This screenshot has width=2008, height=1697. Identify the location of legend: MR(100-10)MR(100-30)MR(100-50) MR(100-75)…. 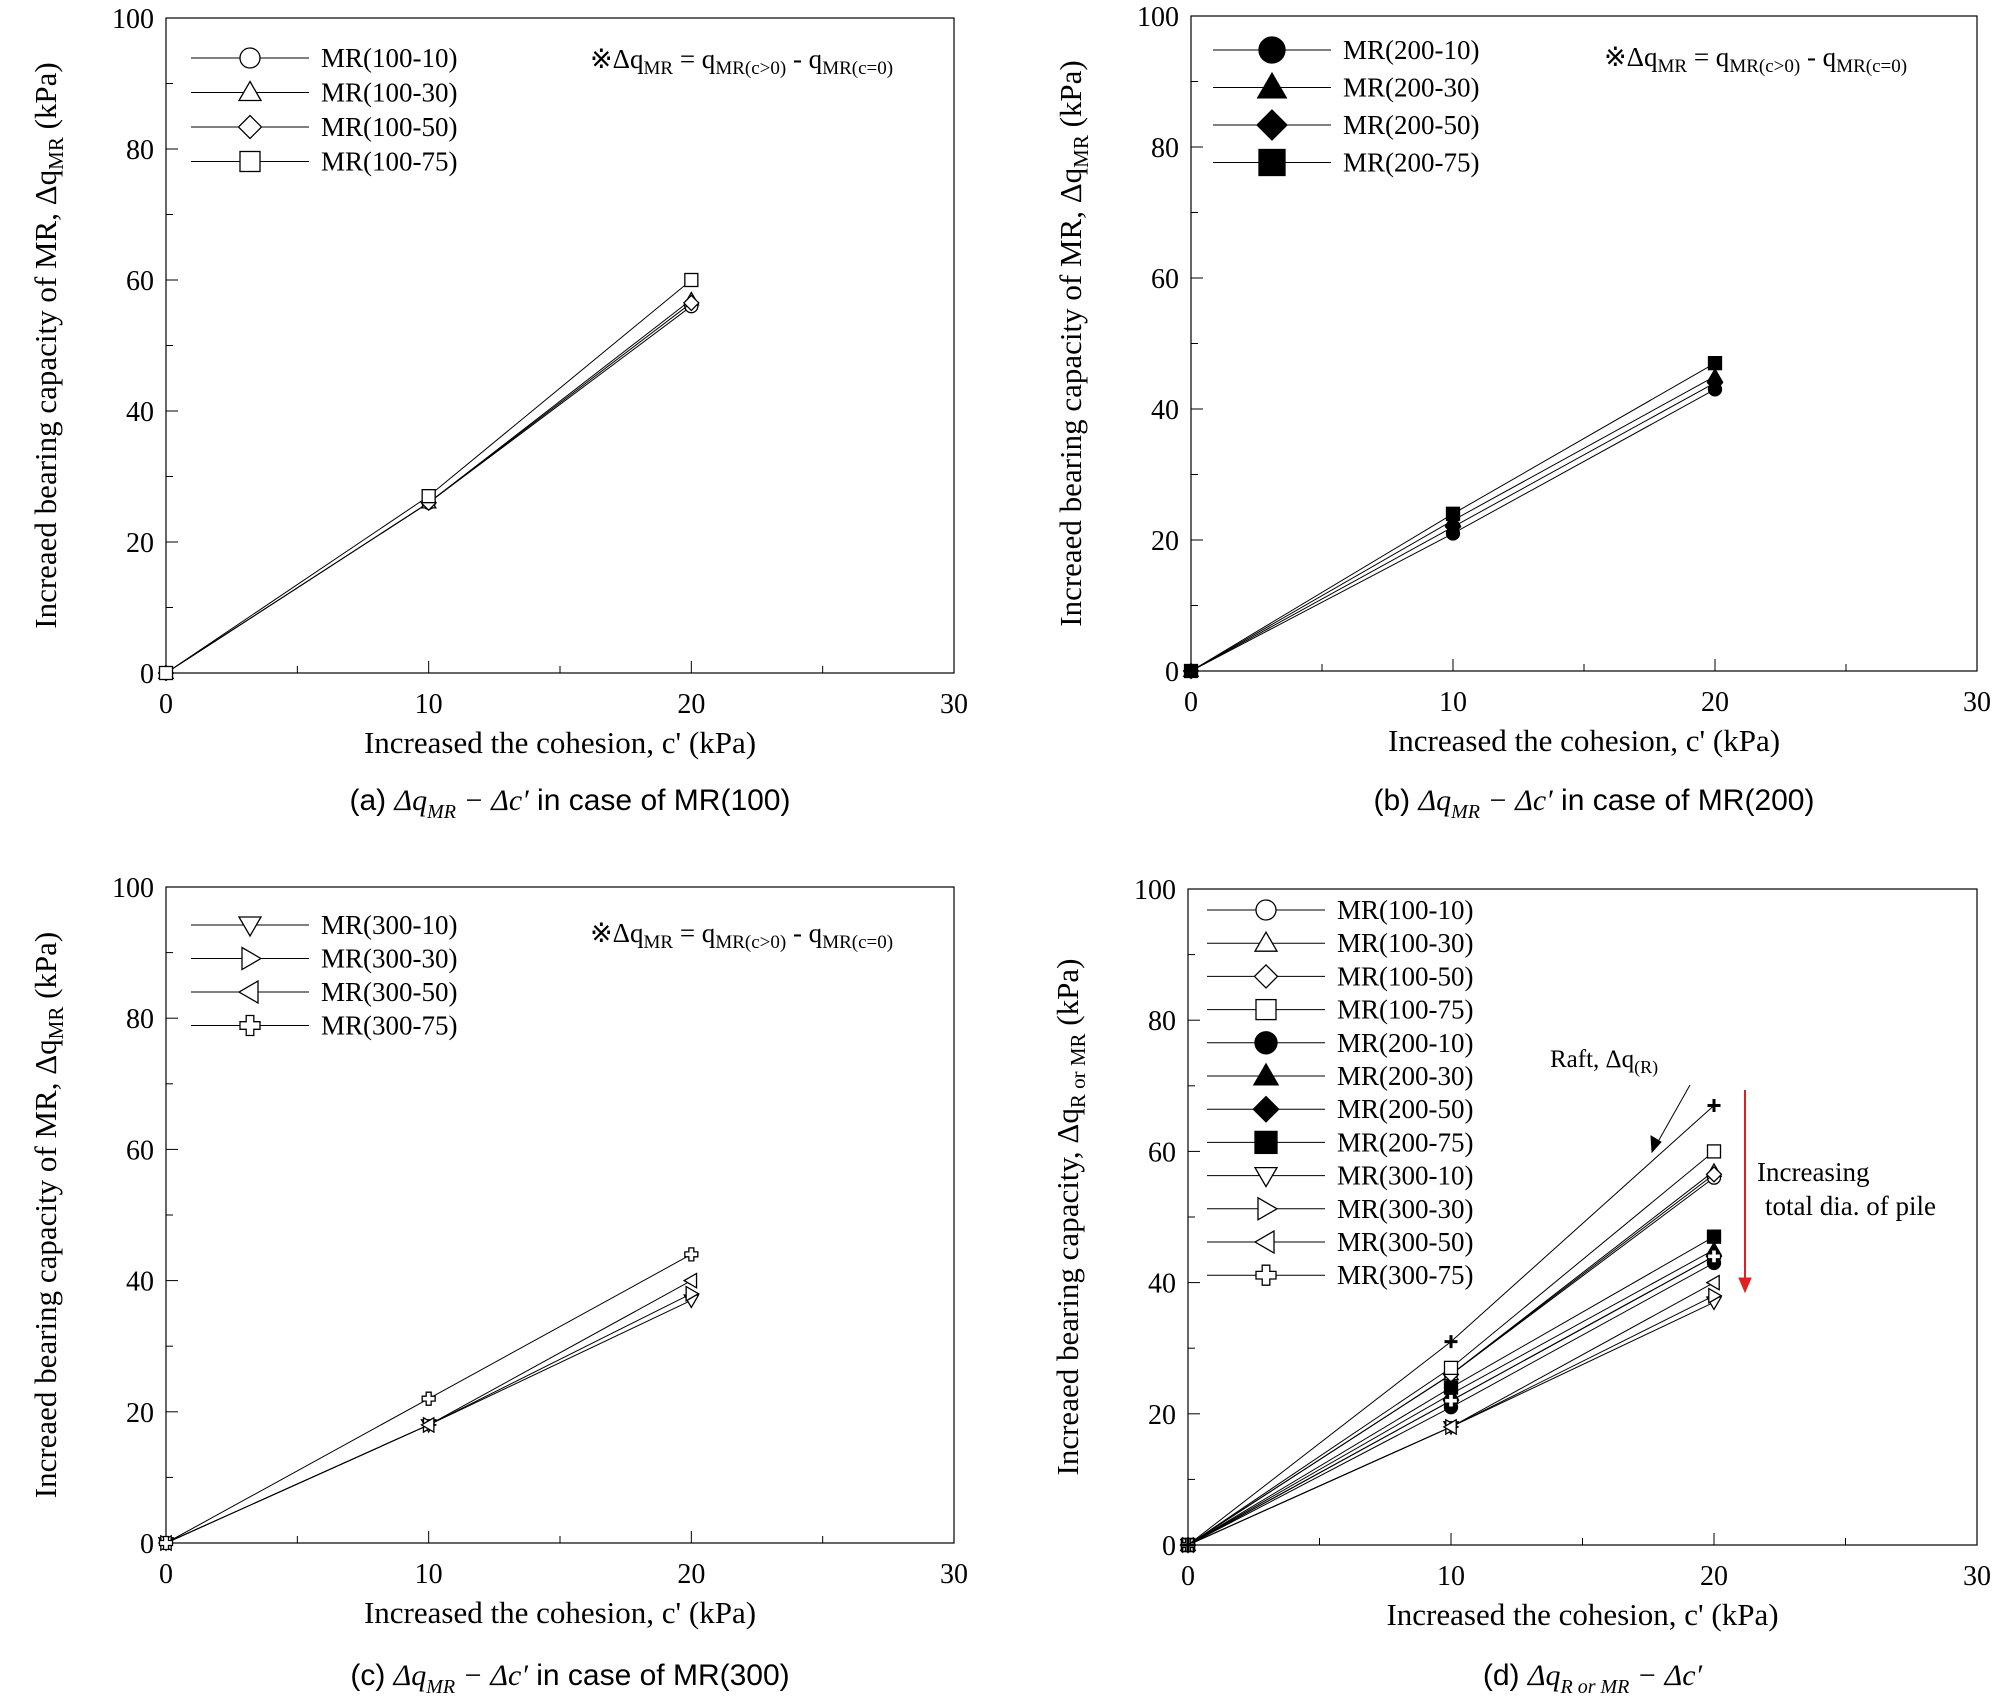
(1340, 1092).